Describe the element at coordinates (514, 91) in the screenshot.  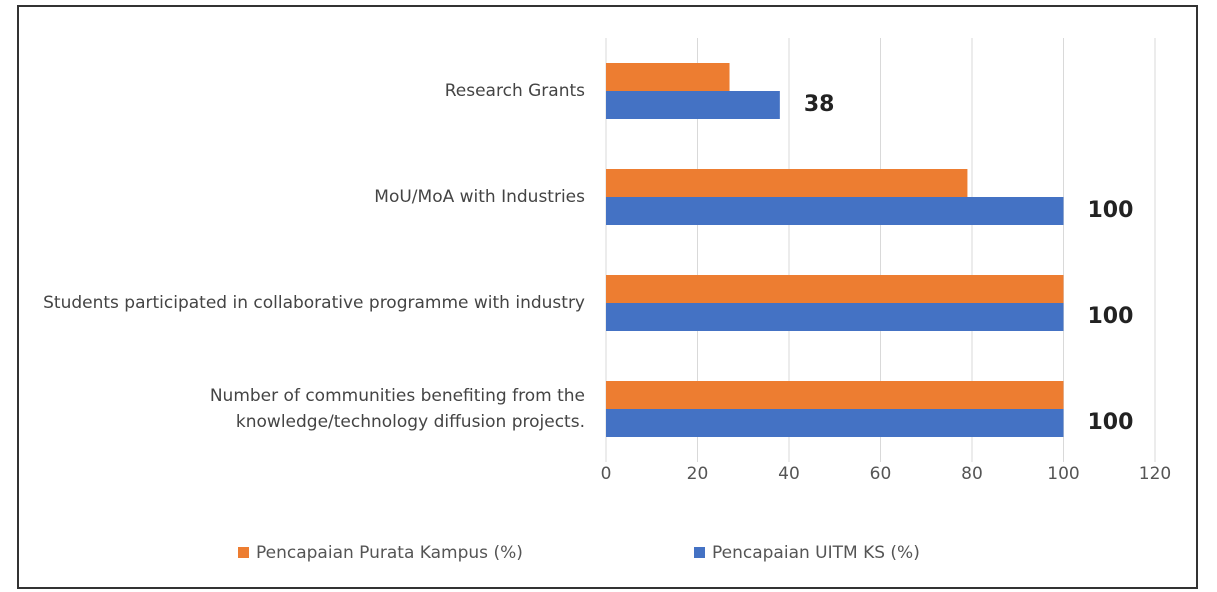
I see `category-label: Research Grants` at that location.